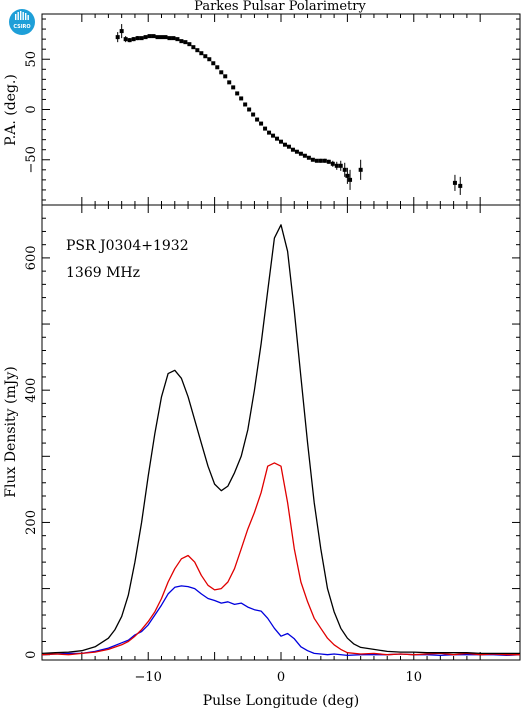 This screenshot has height=710, width=522. Describe the element at coordinates (31, 522) in the screenshot. I see `profile-y-tick-label: 200` at that location.